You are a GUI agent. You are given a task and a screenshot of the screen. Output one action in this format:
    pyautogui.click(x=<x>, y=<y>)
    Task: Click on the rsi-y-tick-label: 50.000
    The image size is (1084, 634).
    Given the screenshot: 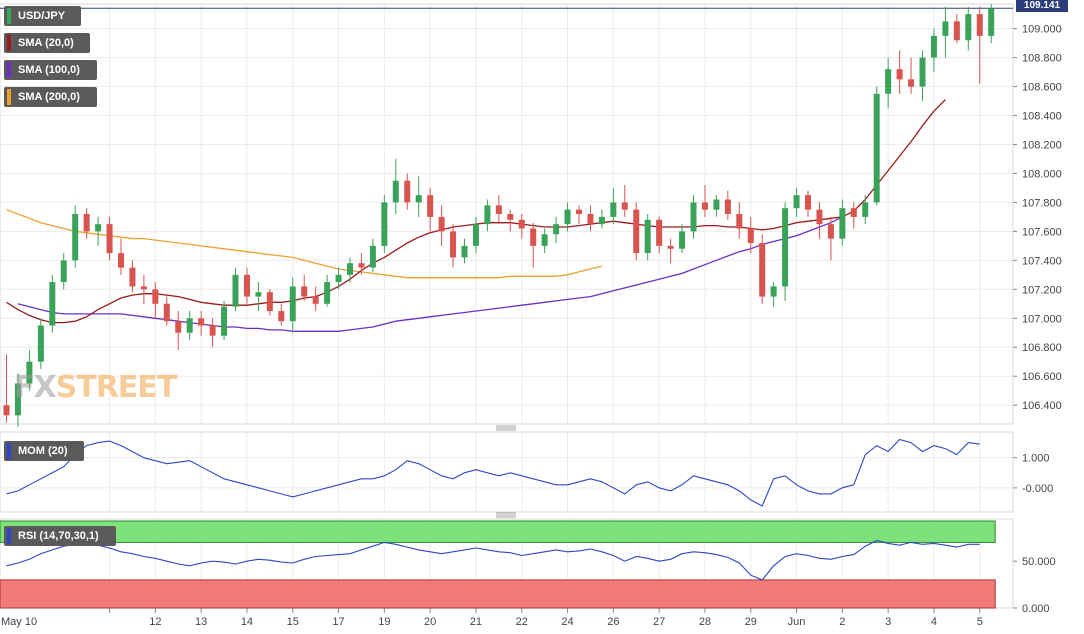 What is the action you would take?
    pyautogui.click(x=1039, y=562)
    